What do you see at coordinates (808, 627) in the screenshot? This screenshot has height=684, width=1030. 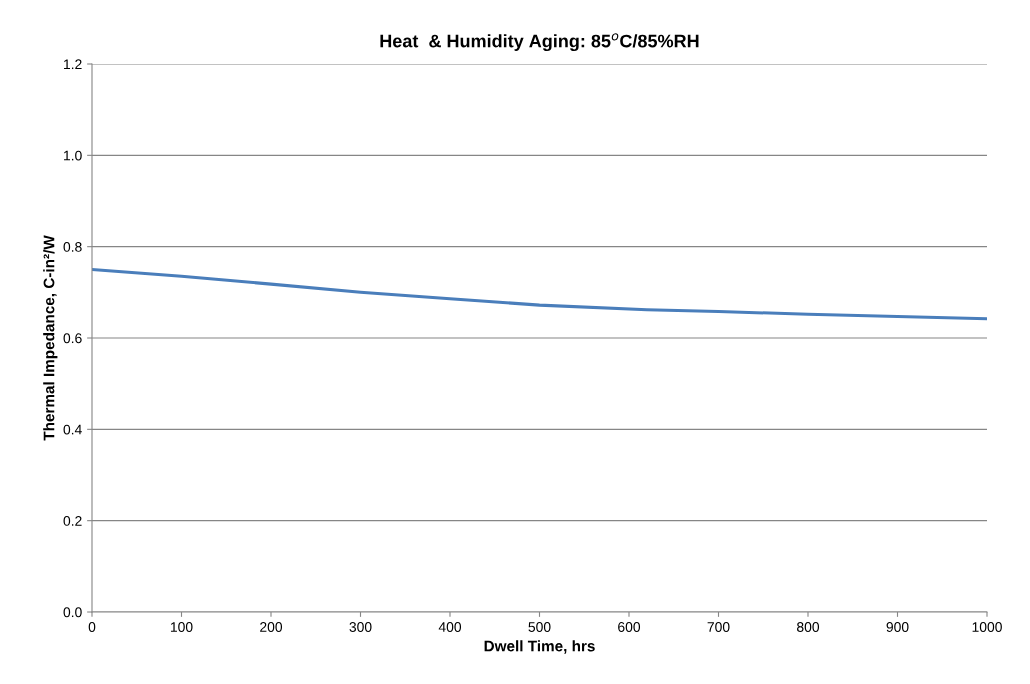 I see `x-tick-label: 800` at bounding box center [808, 627].